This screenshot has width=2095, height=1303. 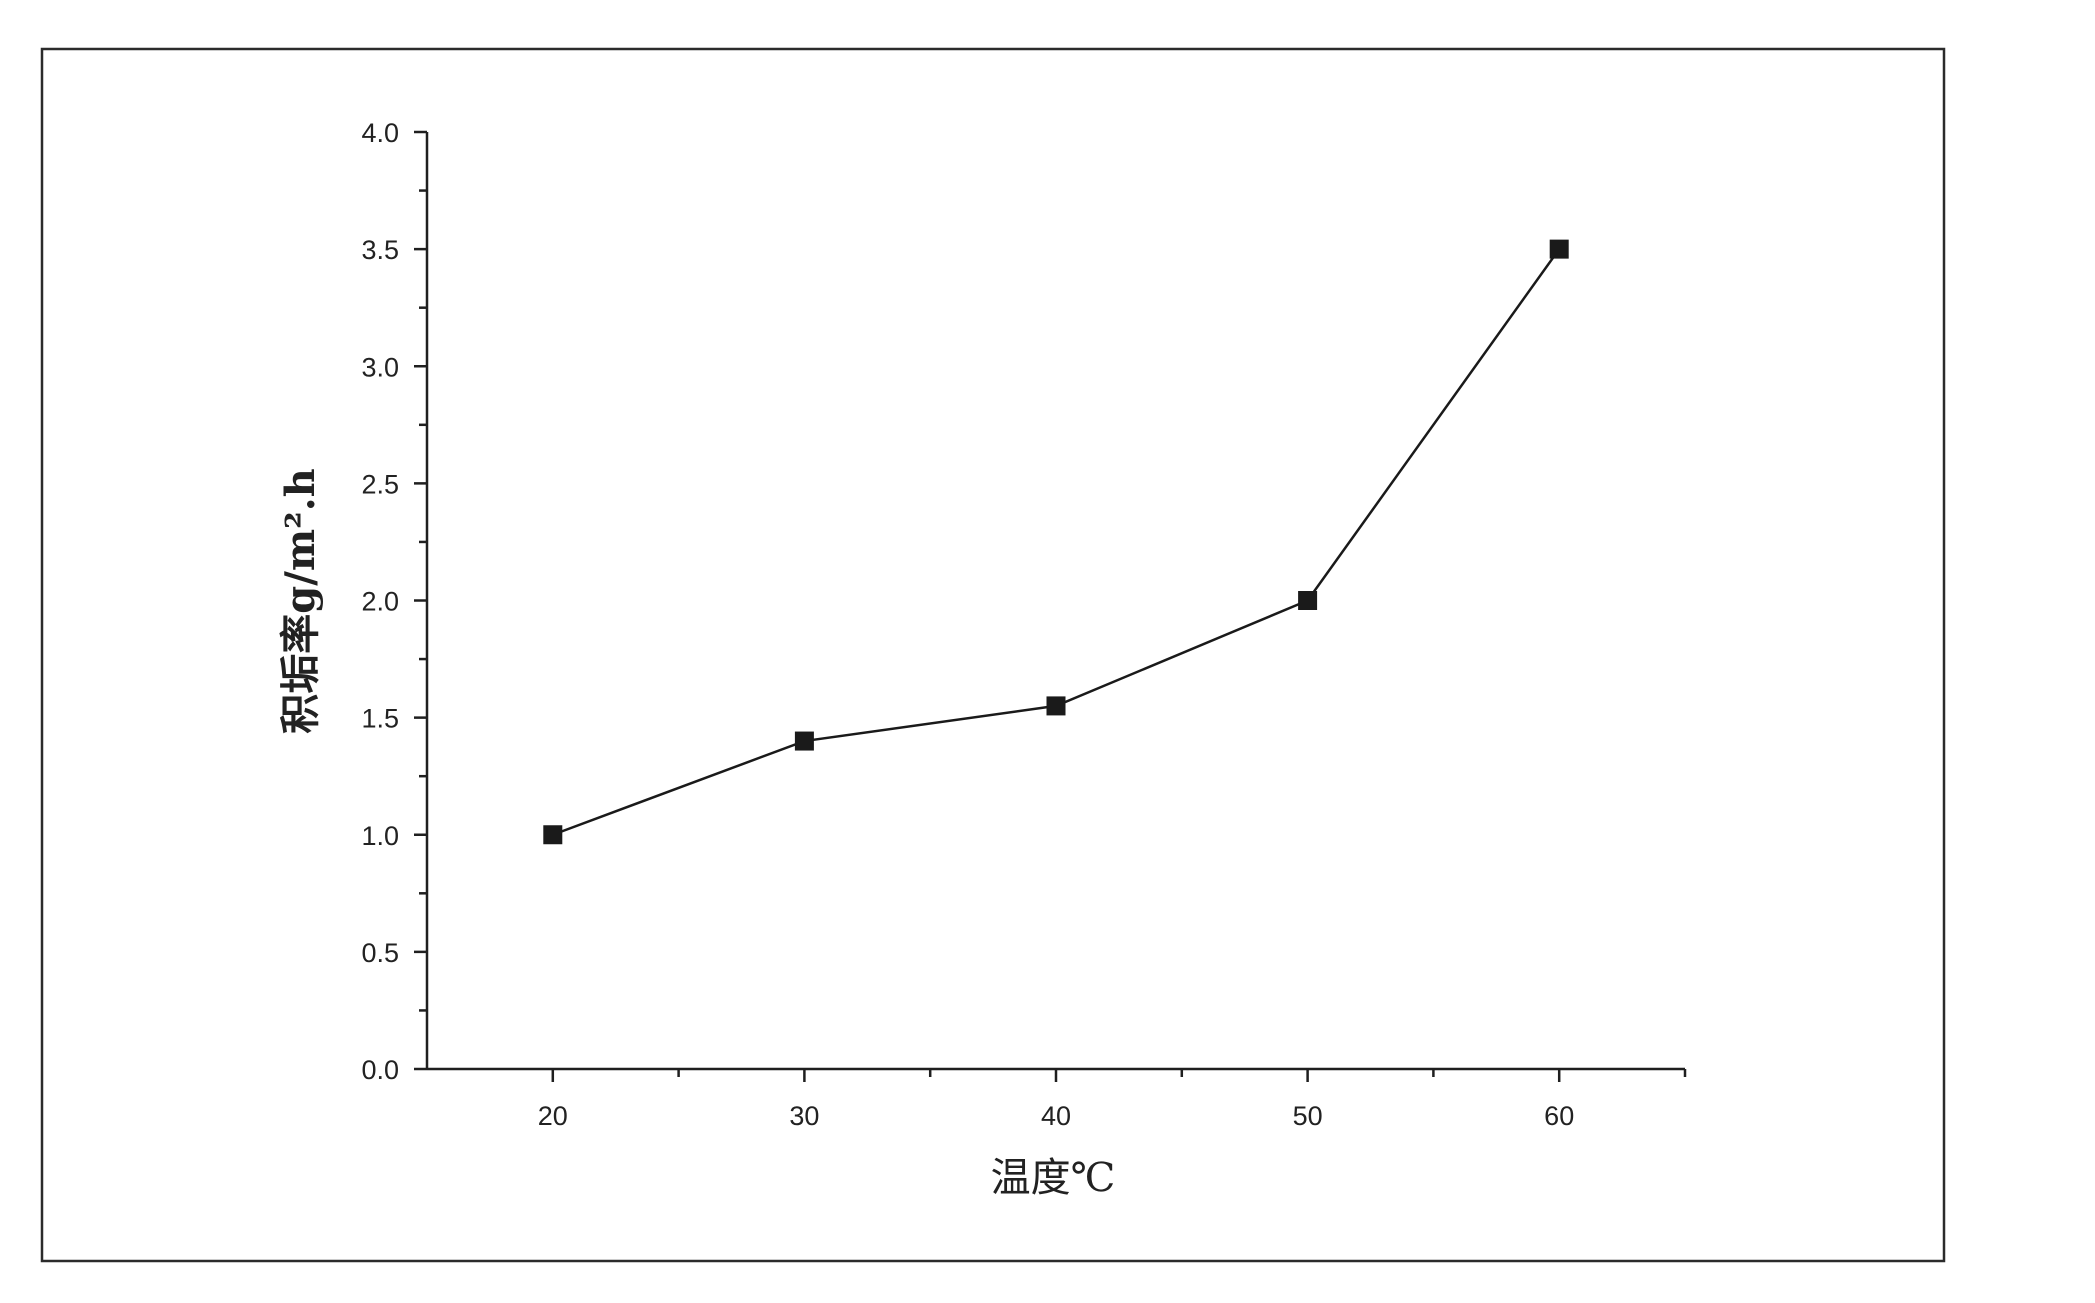 I want to click on y-tick-label: 4.0, so click(x=380, y=133).